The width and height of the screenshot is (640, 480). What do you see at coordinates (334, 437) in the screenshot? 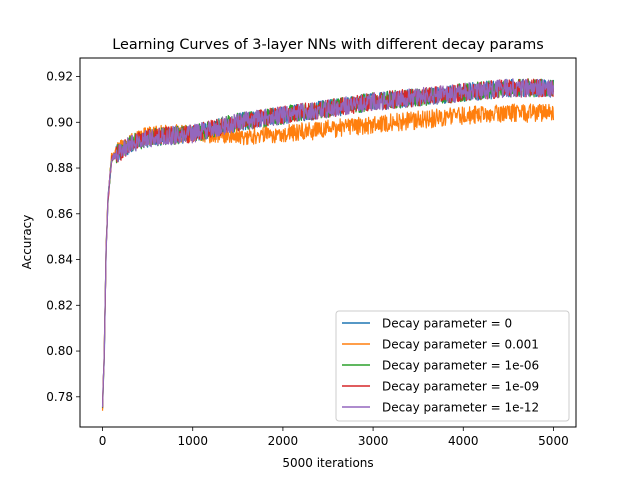
I see `x-axis-ticks: 0 1000 2000 3000 4000 5000` at bounding box center [334, 437].